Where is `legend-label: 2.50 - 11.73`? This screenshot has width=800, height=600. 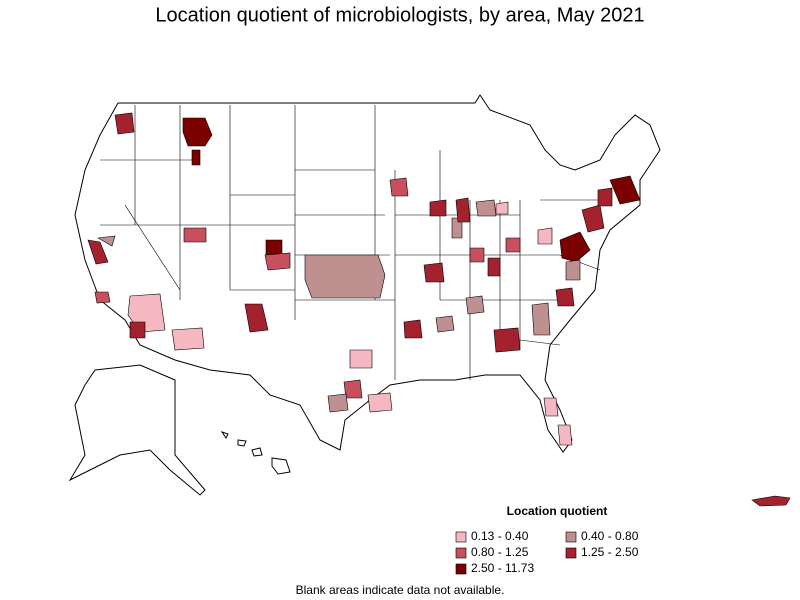 legend-label: 2.50 - 11.73 is located at coordinates (502, 568).